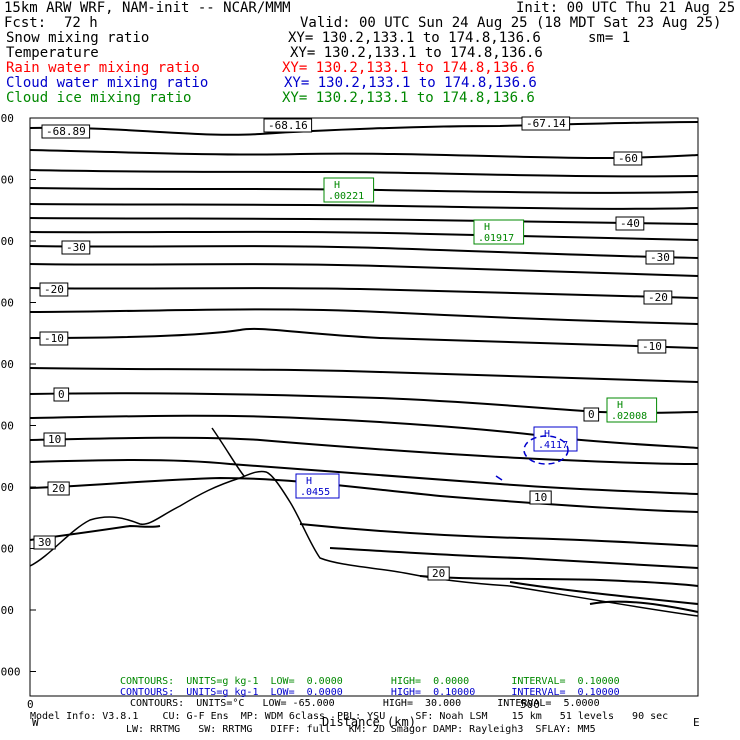  I want to click on y-tick-label-800: 800, so click(7, 549).